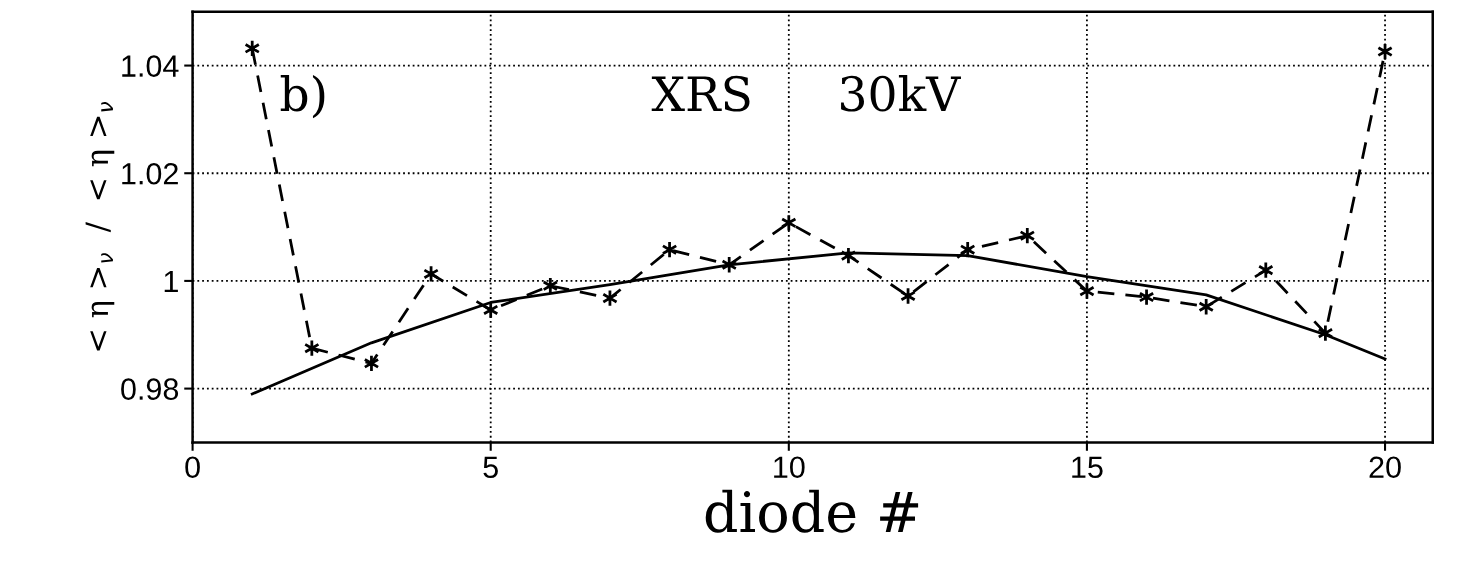 This screenshot has width=1459, height=586. I want to click on x-tick-label: 0, so click(192, 467).